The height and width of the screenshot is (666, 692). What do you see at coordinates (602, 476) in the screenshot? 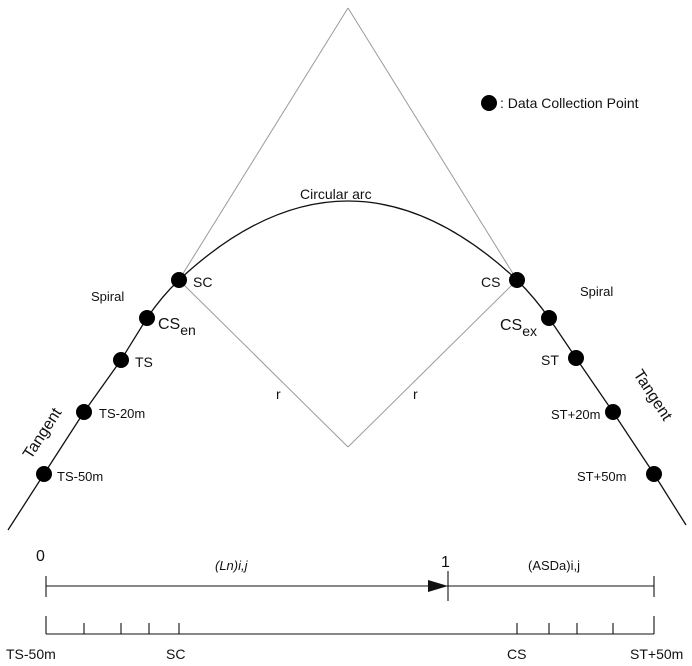
I see `label-st-50: ST+50m` at bounding box center [602, 476].